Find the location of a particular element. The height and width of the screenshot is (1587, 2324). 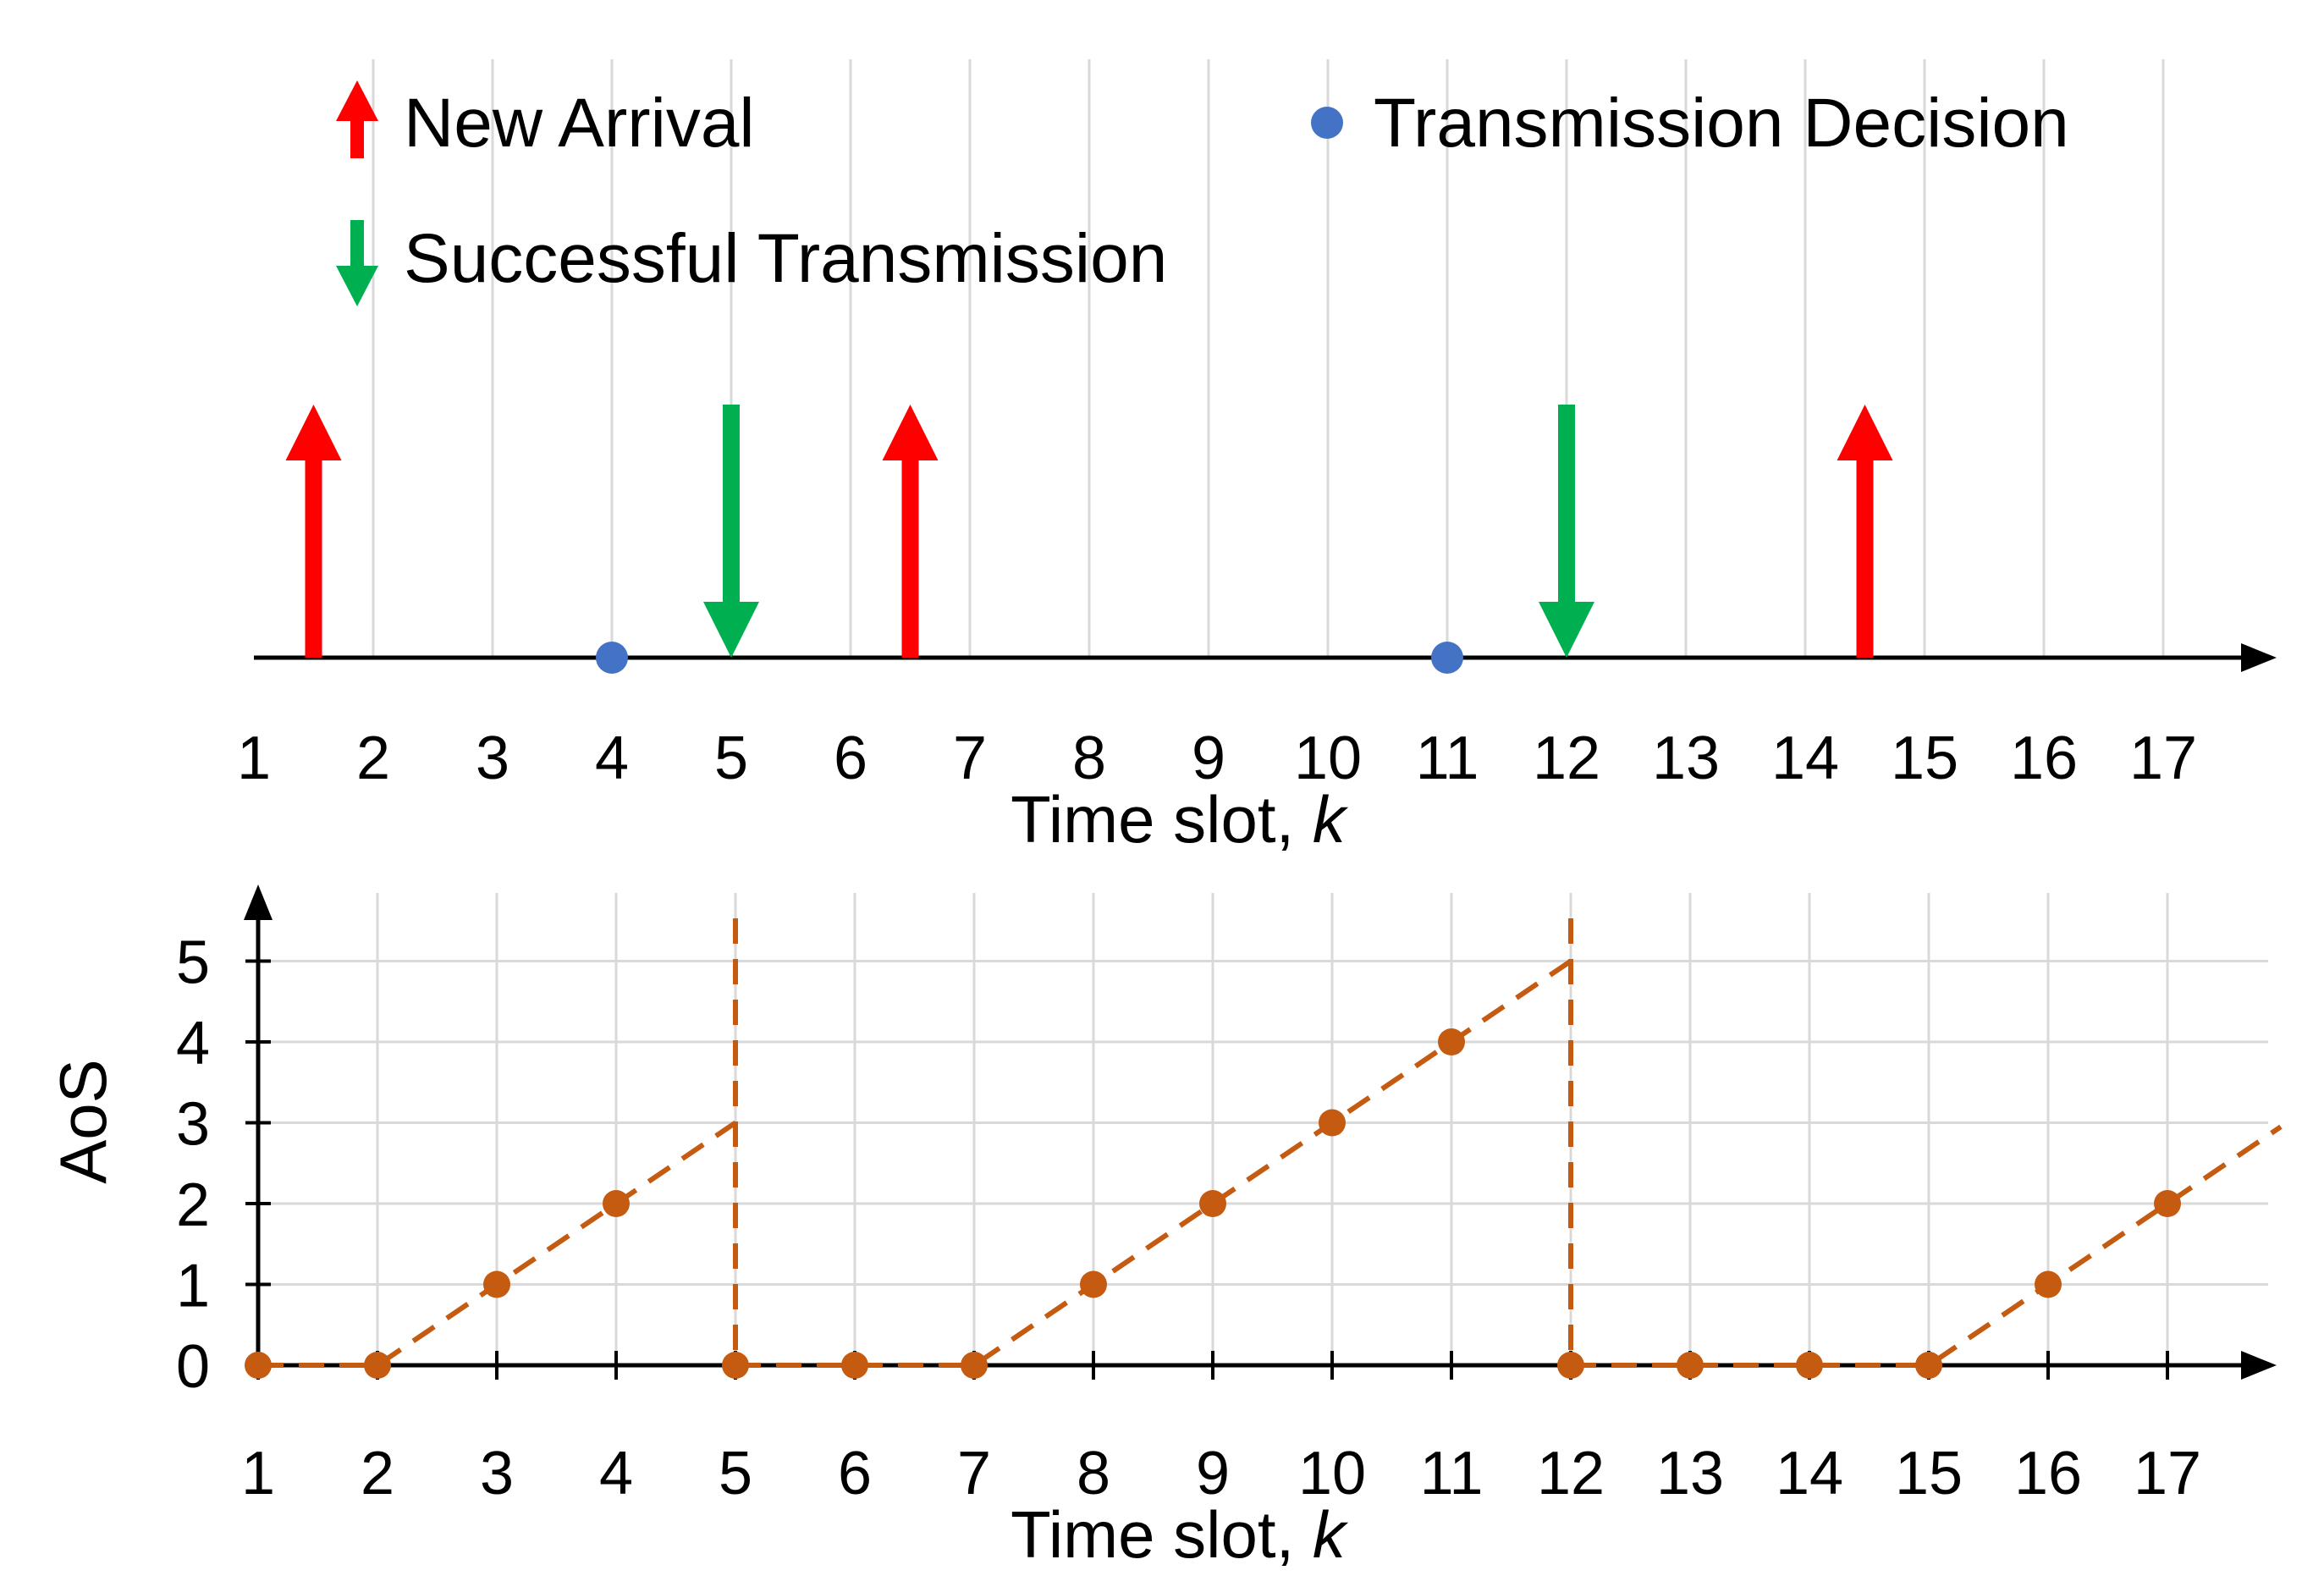

top-x-tick-labels: 1 2 3 4 5 6 7 8 9 10 11 12 13 14 15 16 17 is located at coordinates (1217, 758).